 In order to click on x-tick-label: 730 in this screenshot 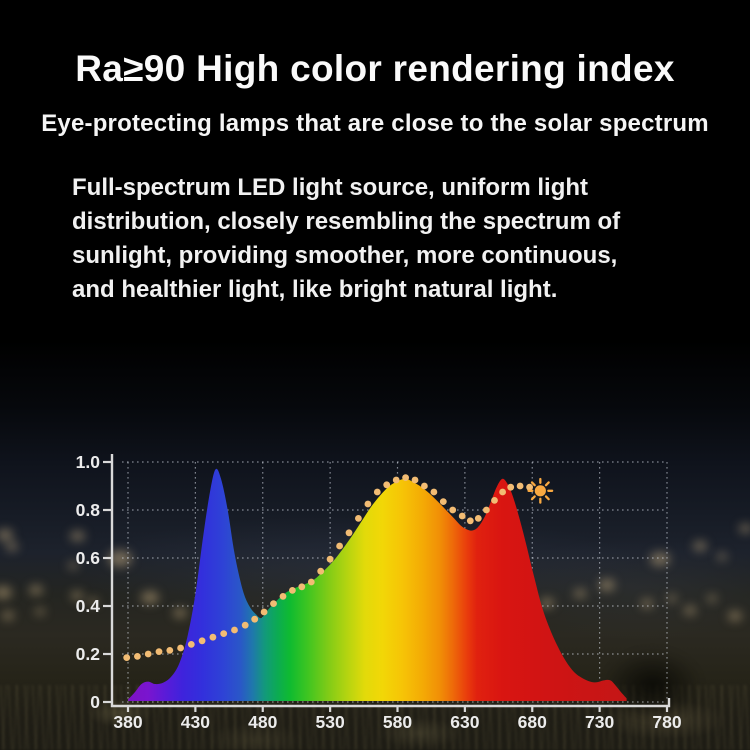, I will do `click(599, 722)`.